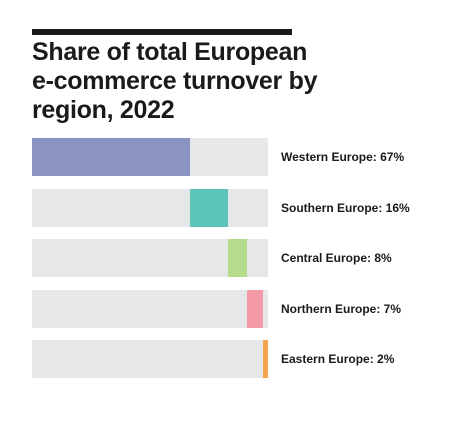  Describe the element at coordinates (336, 258) in the screenshot. I see `bar-label-central-europe: Central Europe: 8%` at that location.